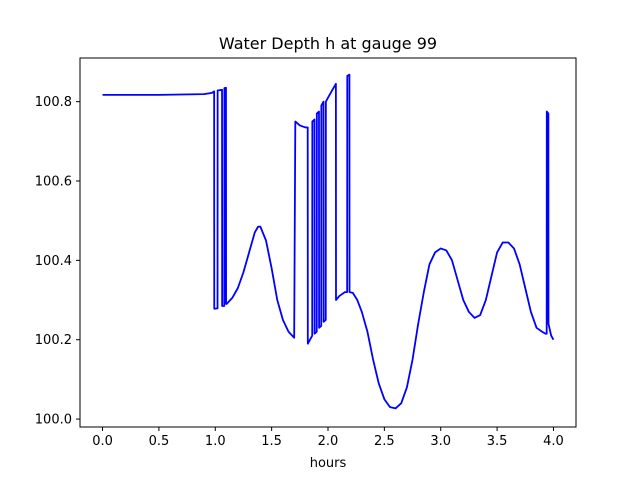 Image resolution: width=640 pixels, height=480 pixels. Describe the element at coordinates (384, 441) in the screenshot. I see `x-tick-label: 2.5` at that location.